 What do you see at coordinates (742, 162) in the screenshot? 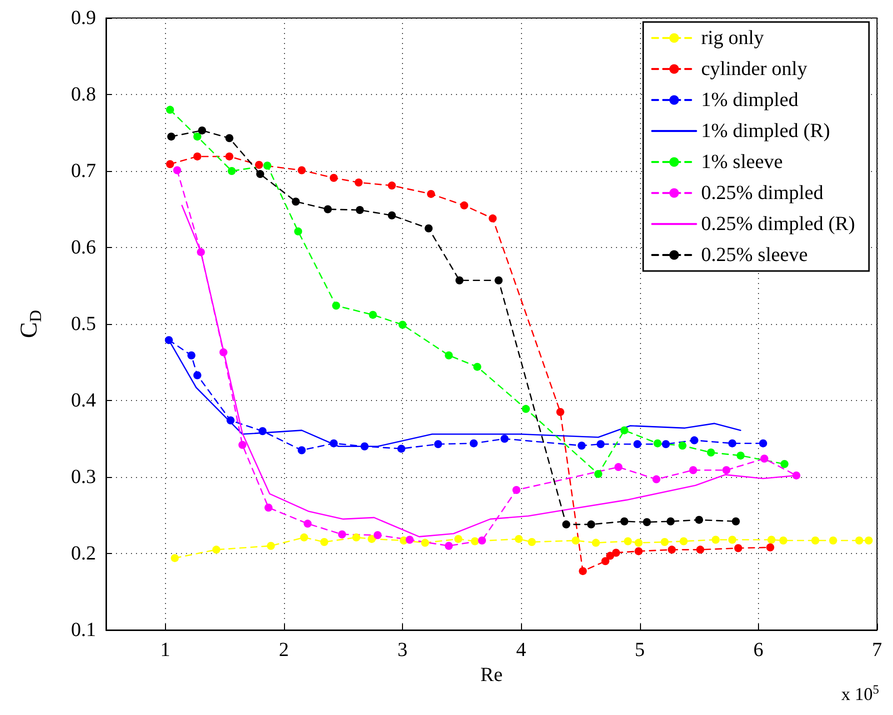
I see `legend-label: 1% sleeve` at bounding box center [742, 162].